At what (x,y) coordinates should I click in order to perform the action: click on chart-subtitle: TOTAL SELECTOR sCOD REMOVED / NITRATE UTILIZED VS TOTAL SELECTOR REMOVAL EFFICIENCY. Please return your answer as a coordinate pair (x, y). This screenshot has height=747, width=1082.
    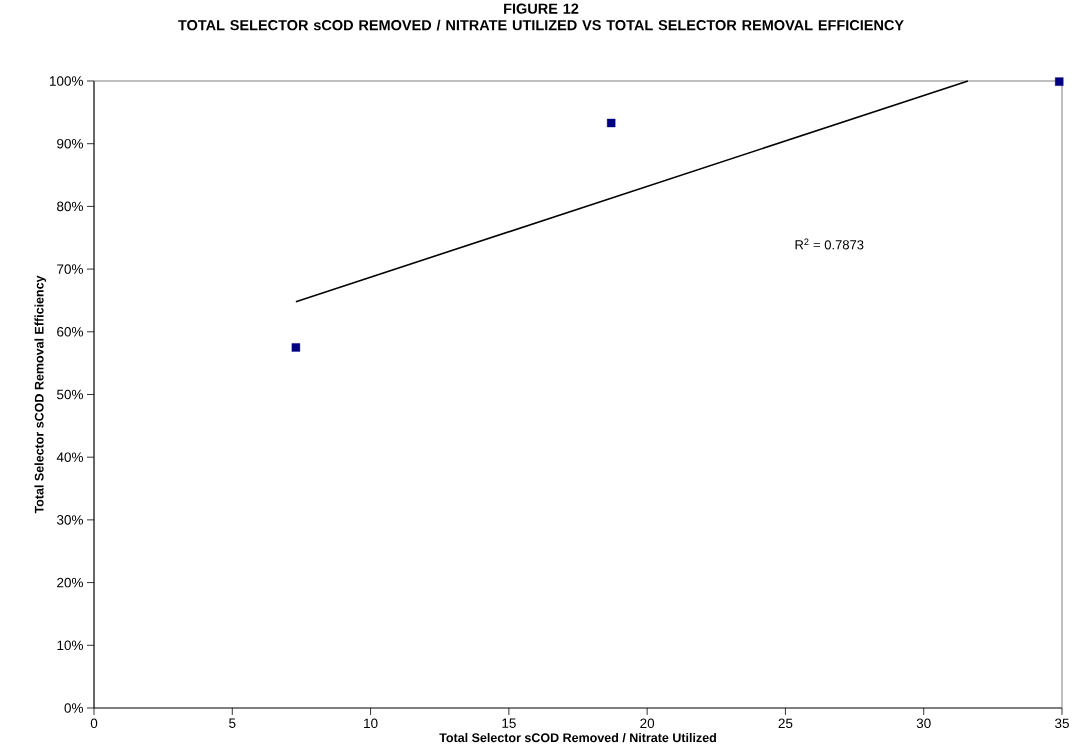
    Looking at the image, I should click on (541, 25).